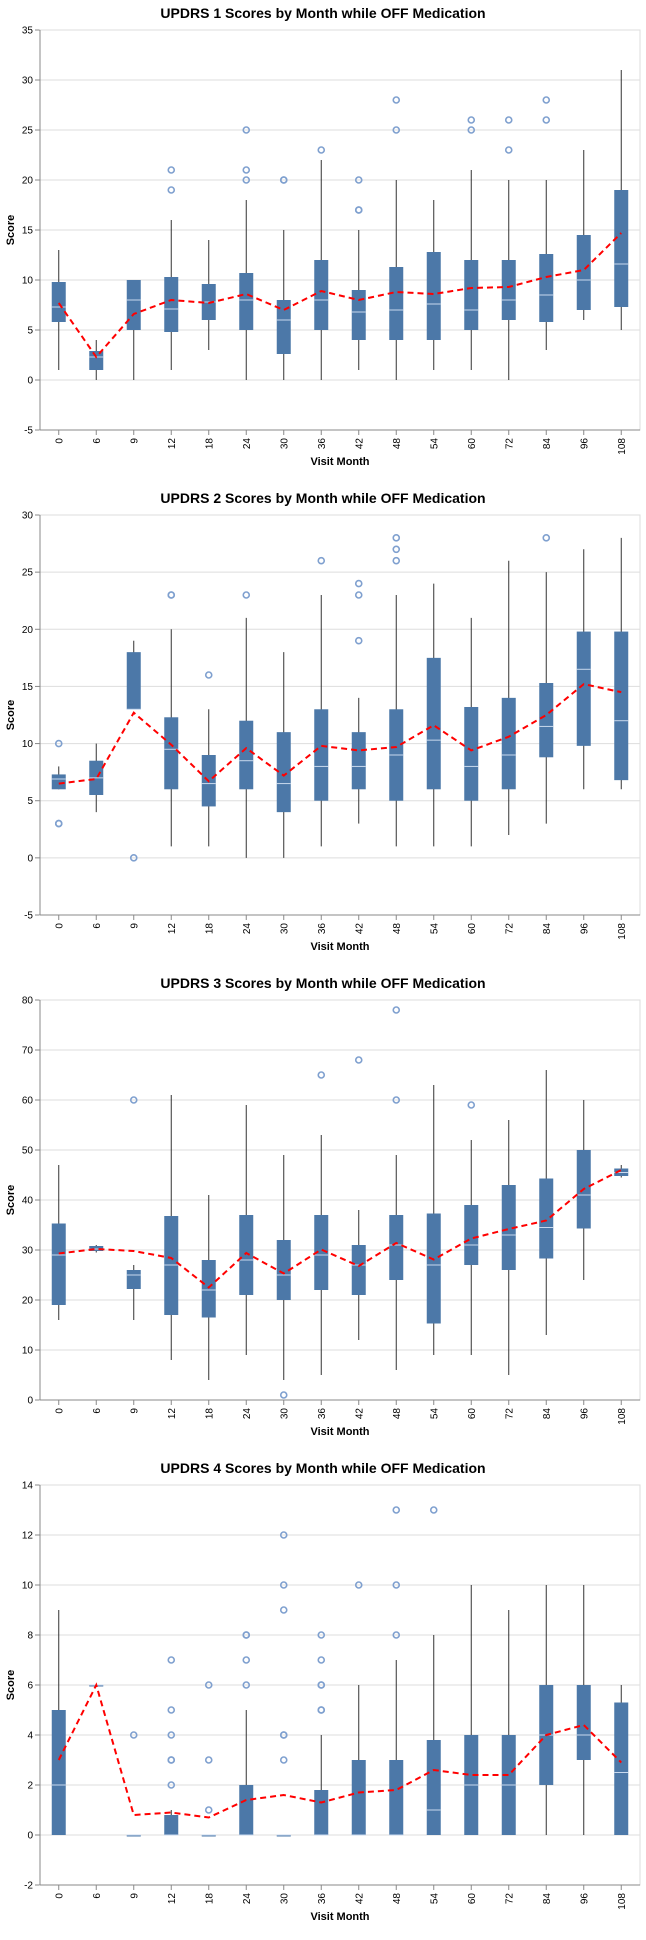  I want to click on y-tick-label: 70, so click(28, 1051).